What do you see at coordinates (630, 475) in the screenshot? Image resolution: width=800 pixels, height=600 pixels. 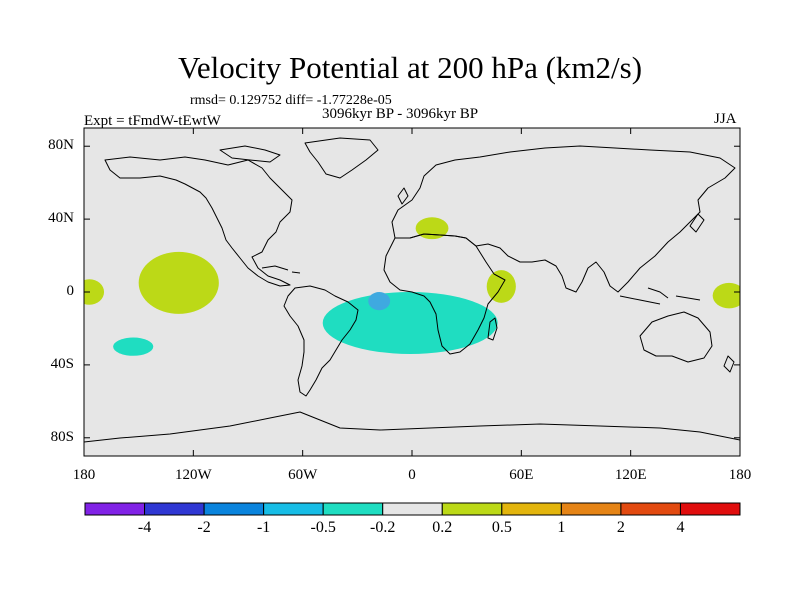 I see `lon-label: 120E` at bounding box center [630, 475].